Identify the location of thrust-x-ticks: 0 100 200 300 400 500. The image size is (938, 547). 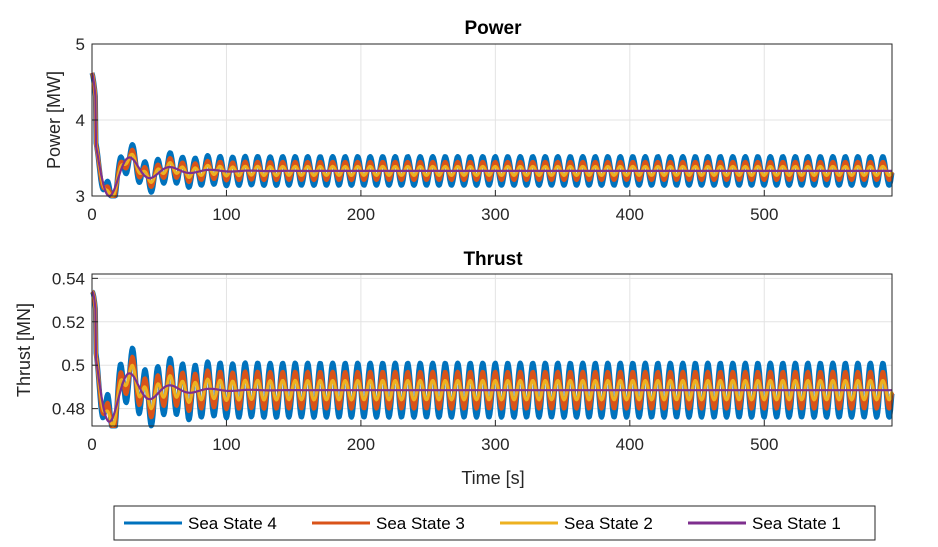
(432, 437).